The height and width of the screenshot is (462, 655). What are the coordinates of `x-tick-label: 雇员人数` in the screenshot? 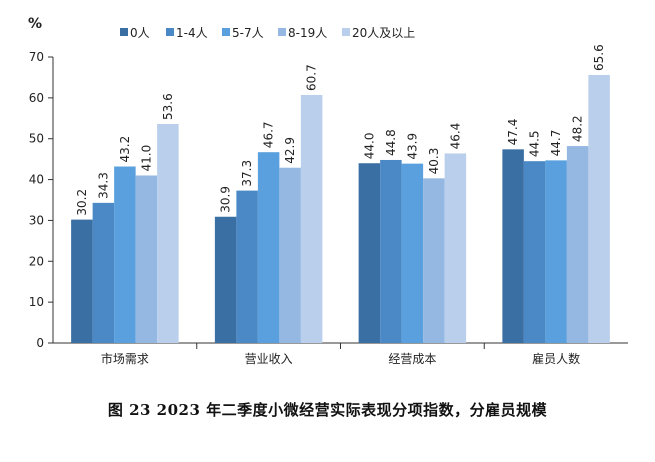 It's located at (556, 358).